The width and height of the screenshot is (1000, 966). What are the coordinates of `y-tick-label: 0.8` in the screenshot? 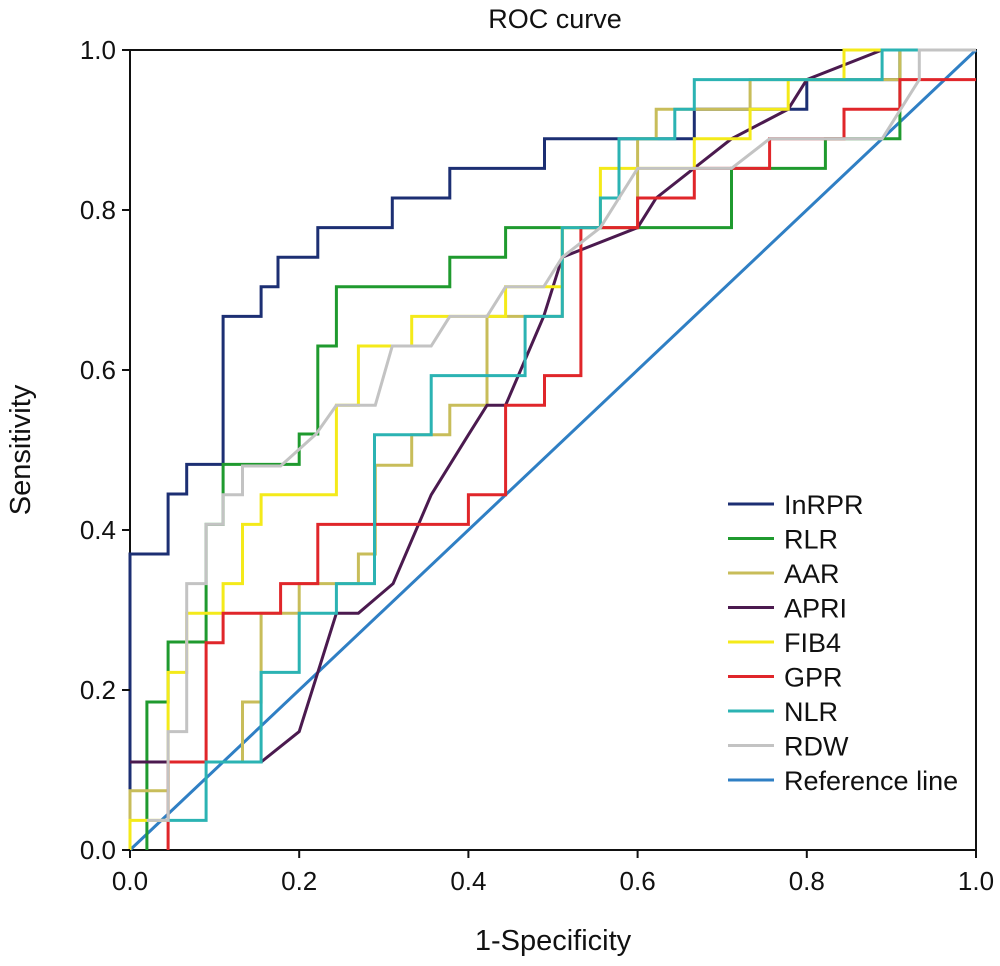 It's located at (98, 210).